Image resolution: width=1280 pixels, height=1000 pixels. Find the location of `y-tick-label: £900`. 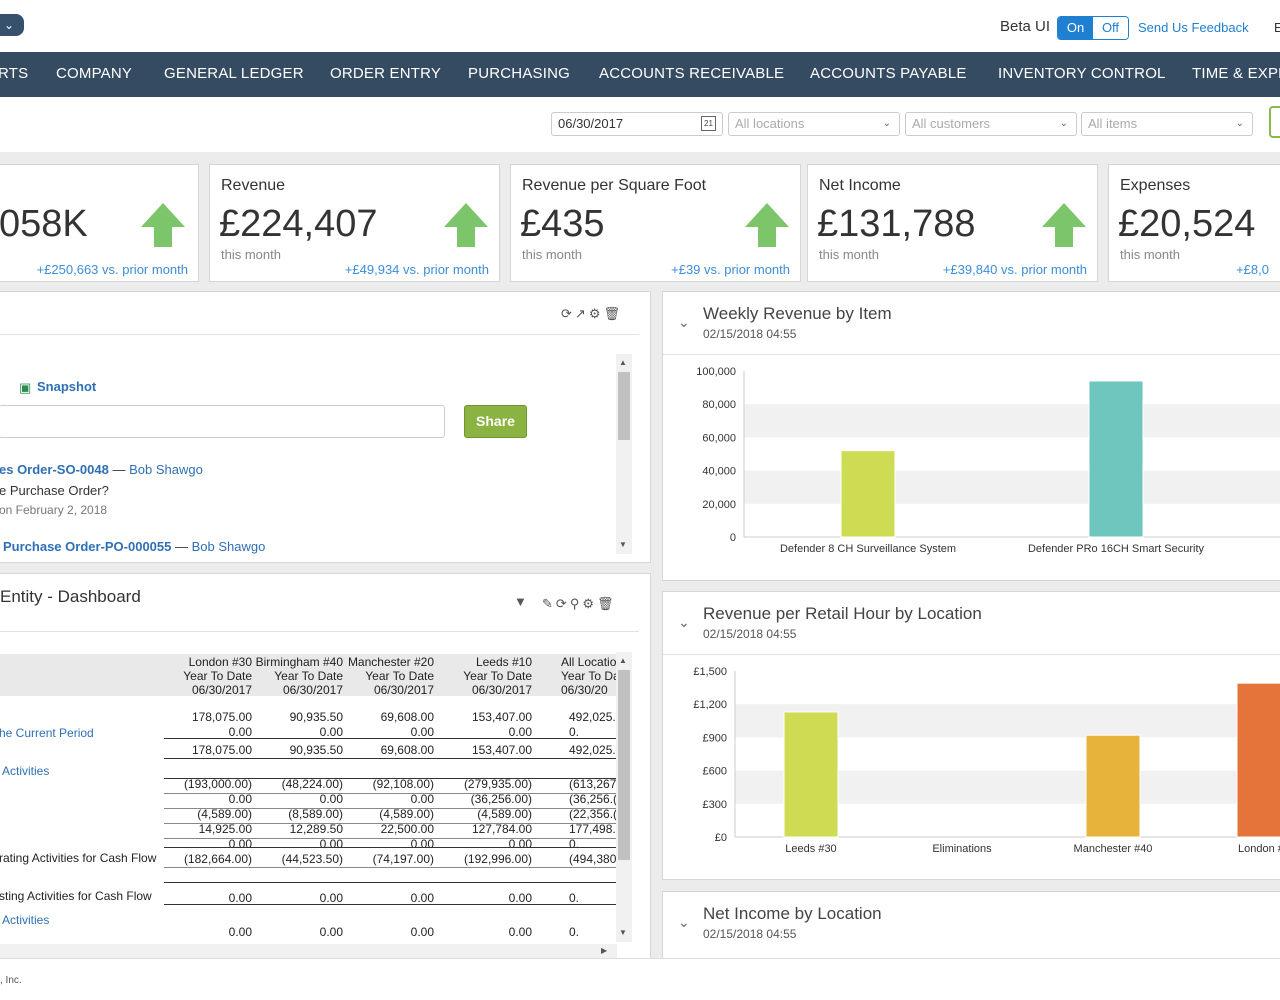

y-tick-label: £900 is located at coordinates (715, 738).